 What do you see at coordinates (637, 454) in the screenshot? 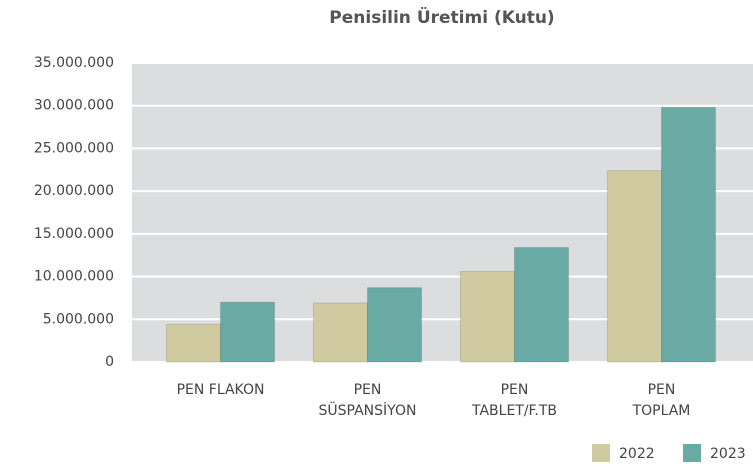
I see `legend-label: 2022` at bounding box center [637, 454].